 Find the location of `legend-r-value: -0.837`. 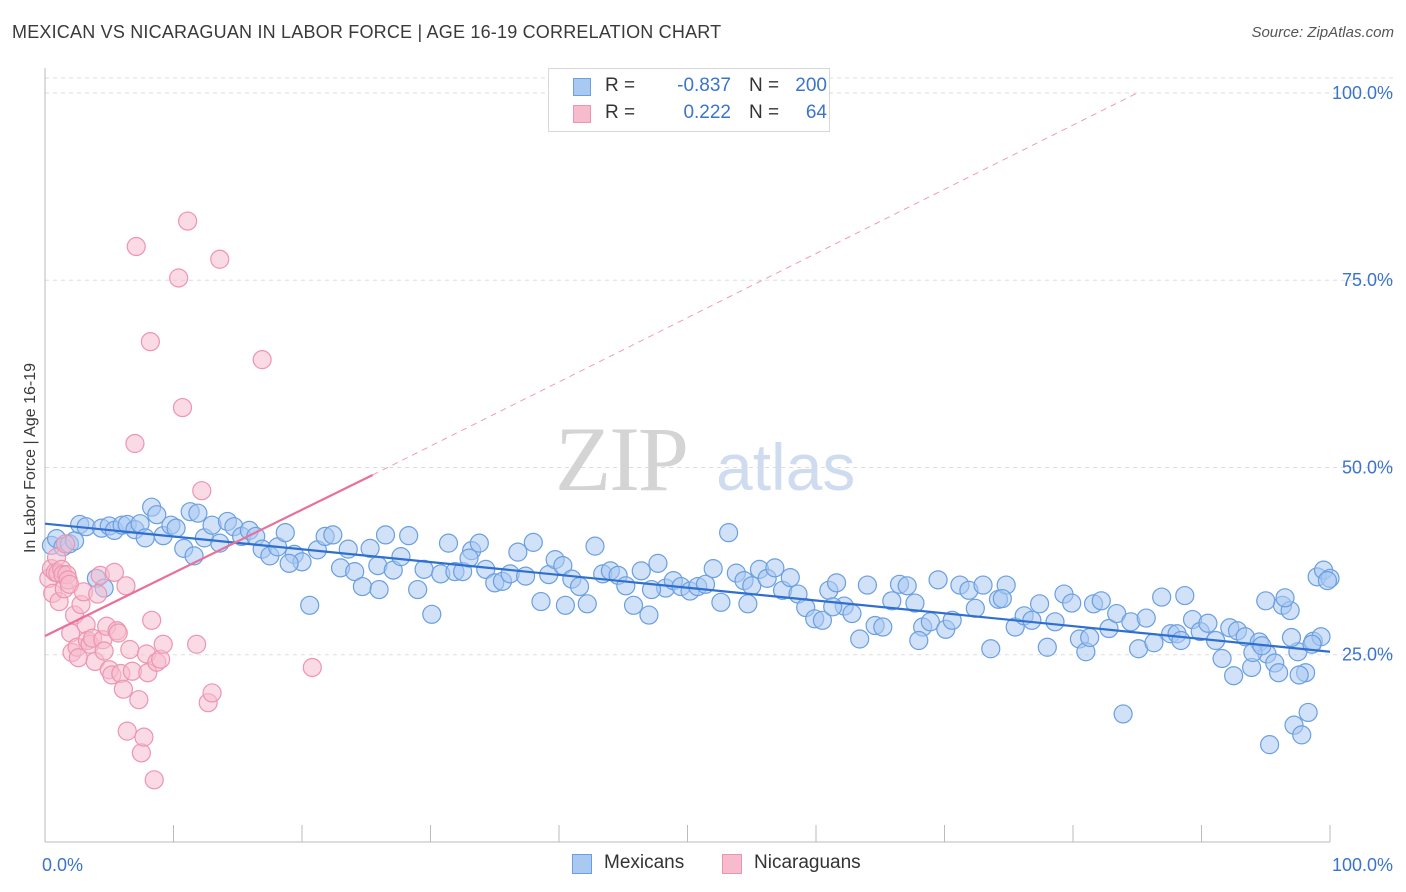

legend-r-value: -0.837 is located at coordinates (704, 85).